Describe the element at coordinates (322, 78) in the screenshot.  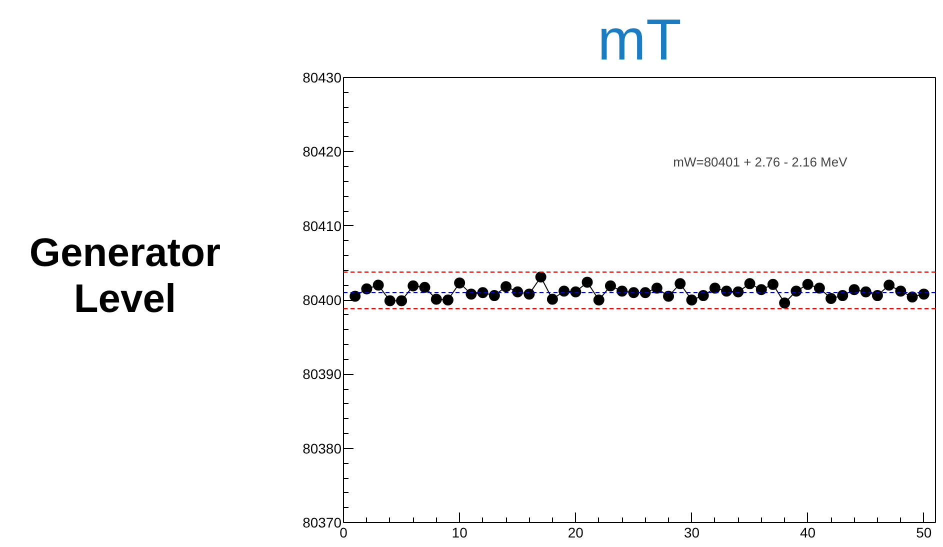
I see `y-tick-label: 80430` at that location.